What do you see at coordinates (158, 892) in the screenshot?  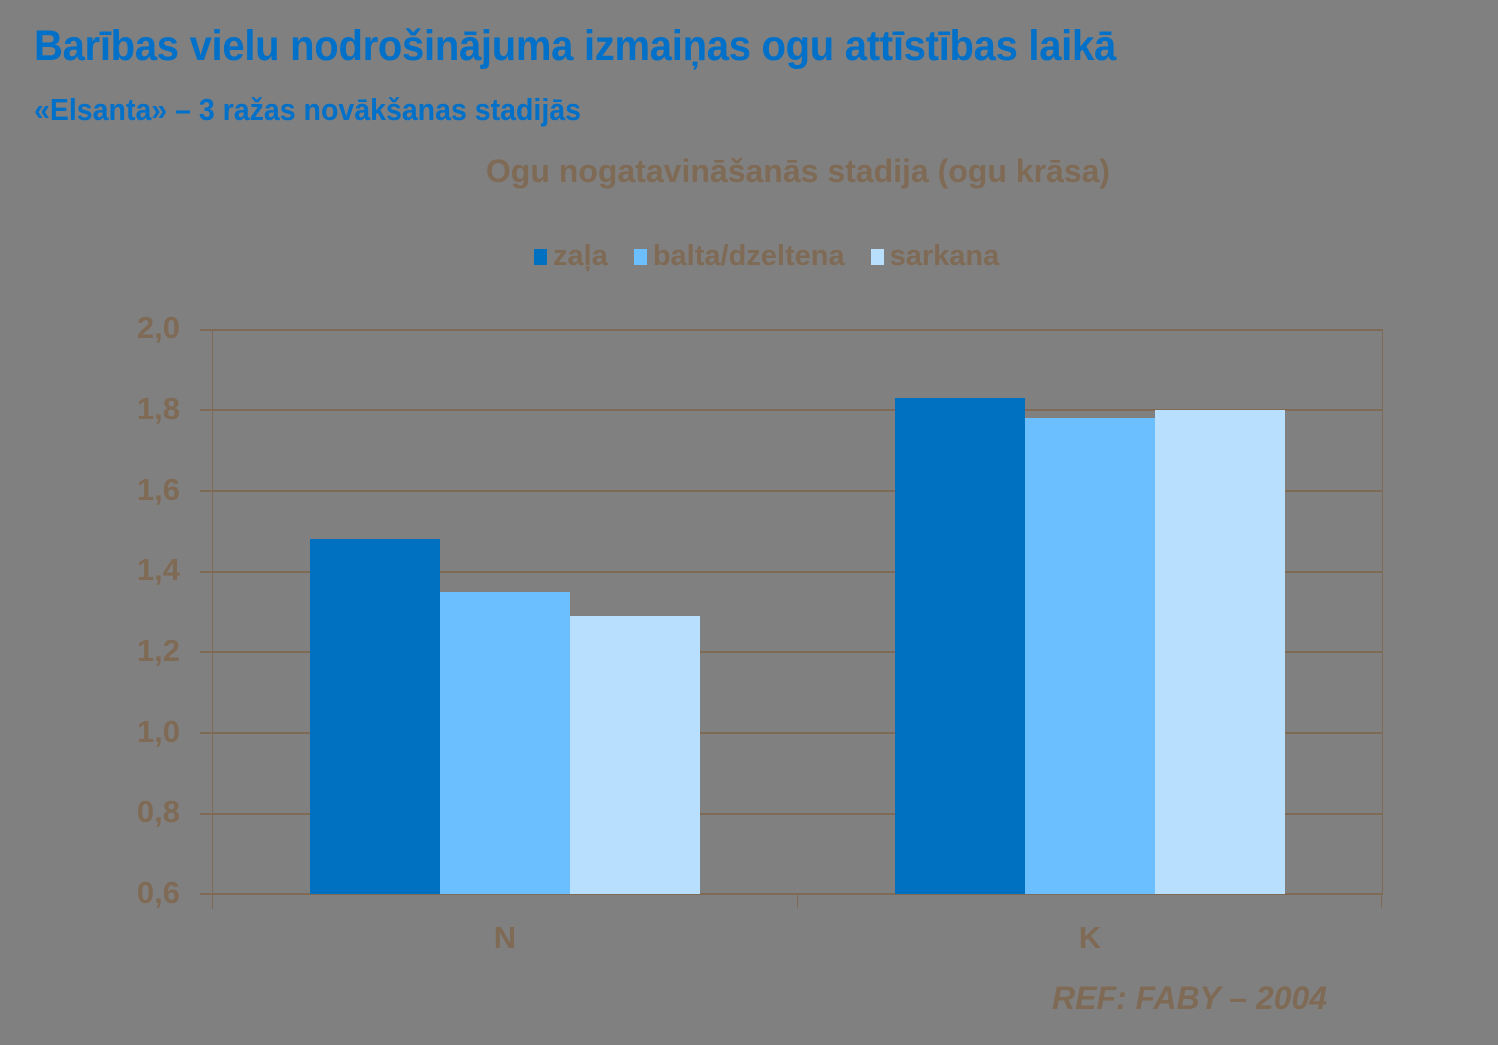 I see `y-tick-label: 0,6` at bounding box center [158, 892].